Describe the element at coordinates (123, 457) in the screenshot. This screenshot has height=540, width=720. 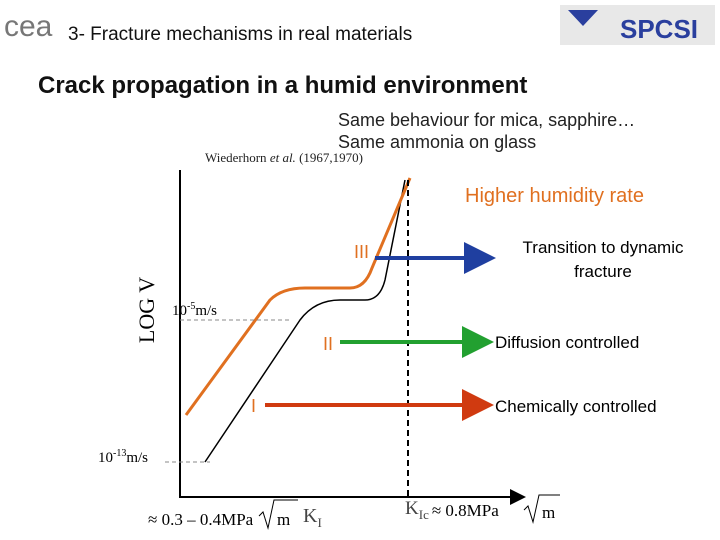
I see `speed-low: 10-13m/s` at that location.